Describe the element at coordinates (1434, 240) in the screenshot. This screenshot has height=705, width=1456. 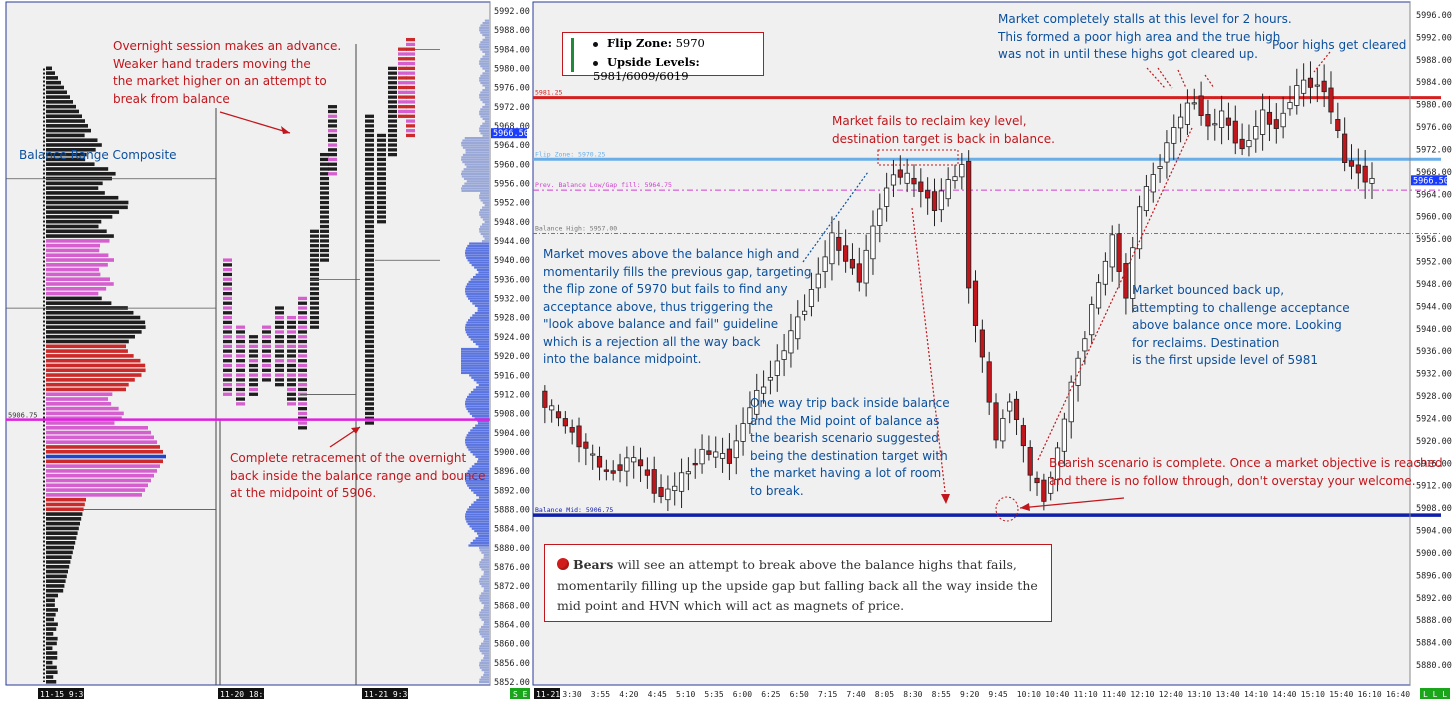
I see `price-tick-label: 5956.00` at that location.